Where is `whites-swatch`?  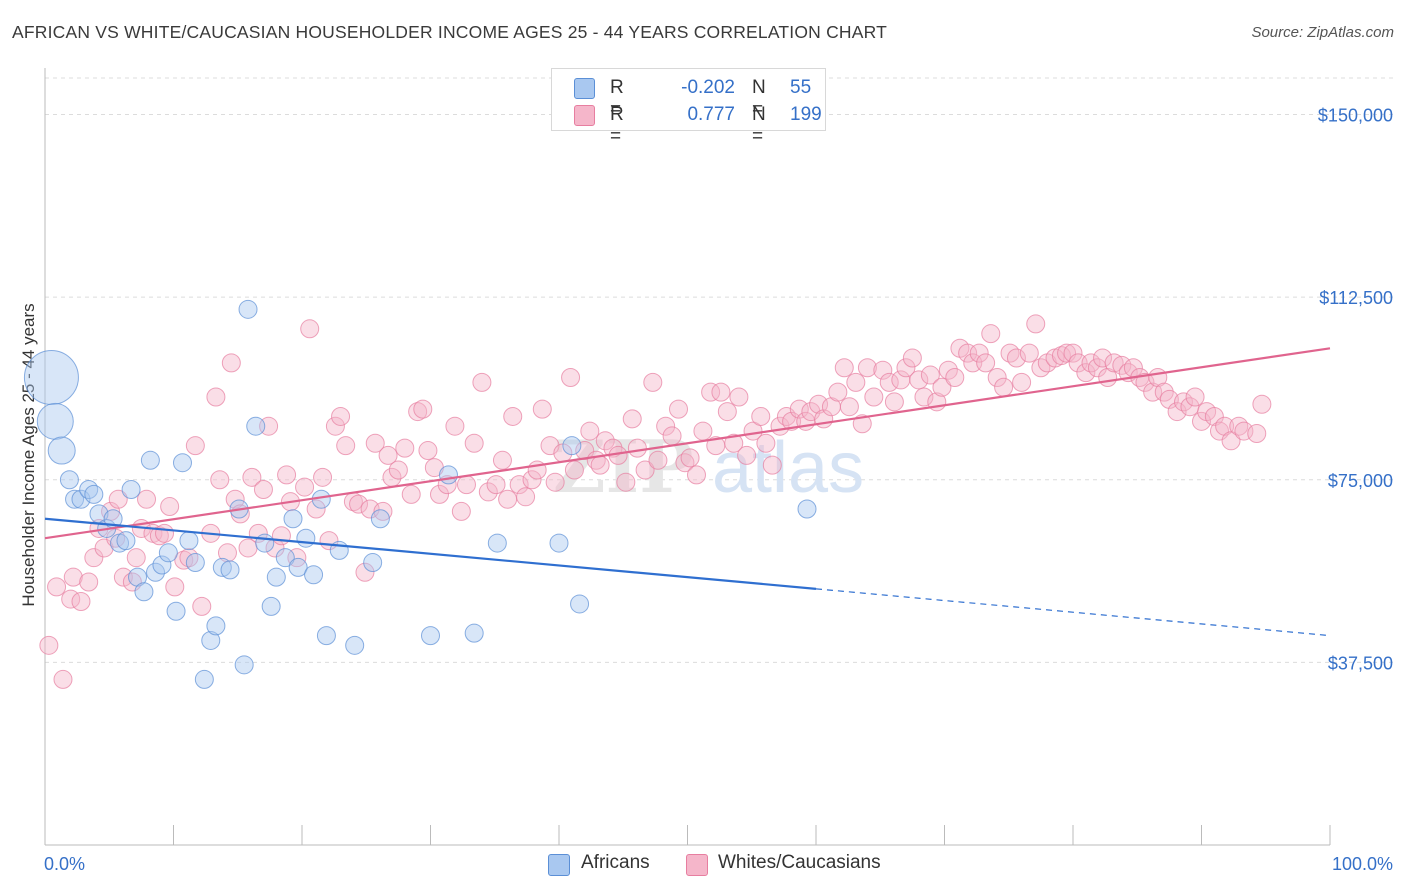
whites-swatch is located at coordinates (584, 115).